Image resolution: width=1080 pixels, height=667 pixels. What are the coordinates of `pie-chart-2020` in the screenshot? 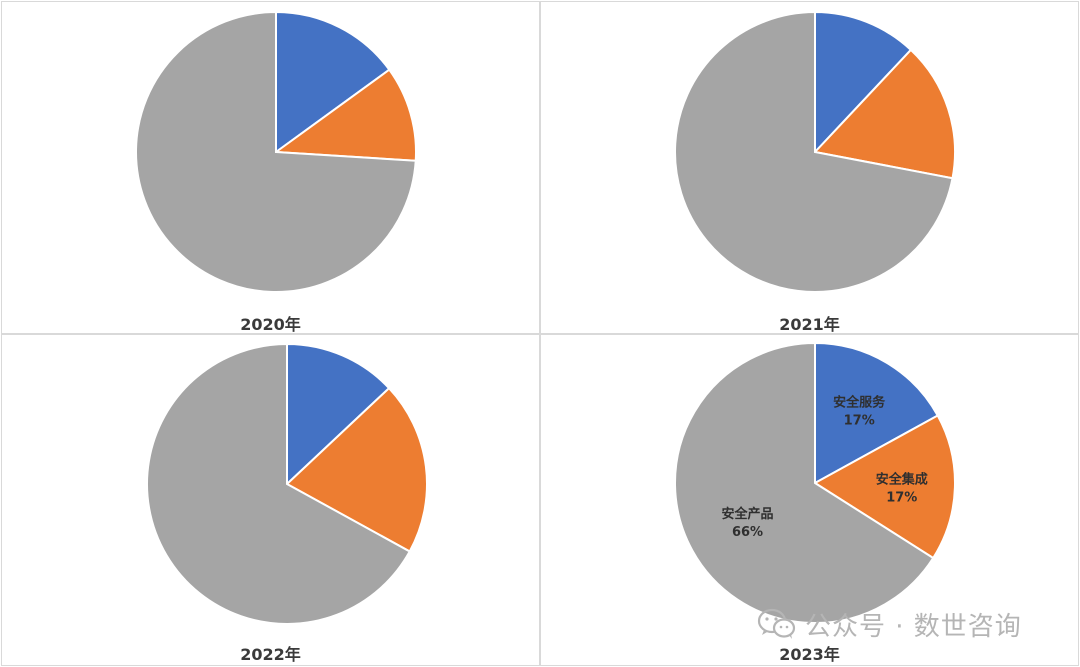 It's located at (276, 151).